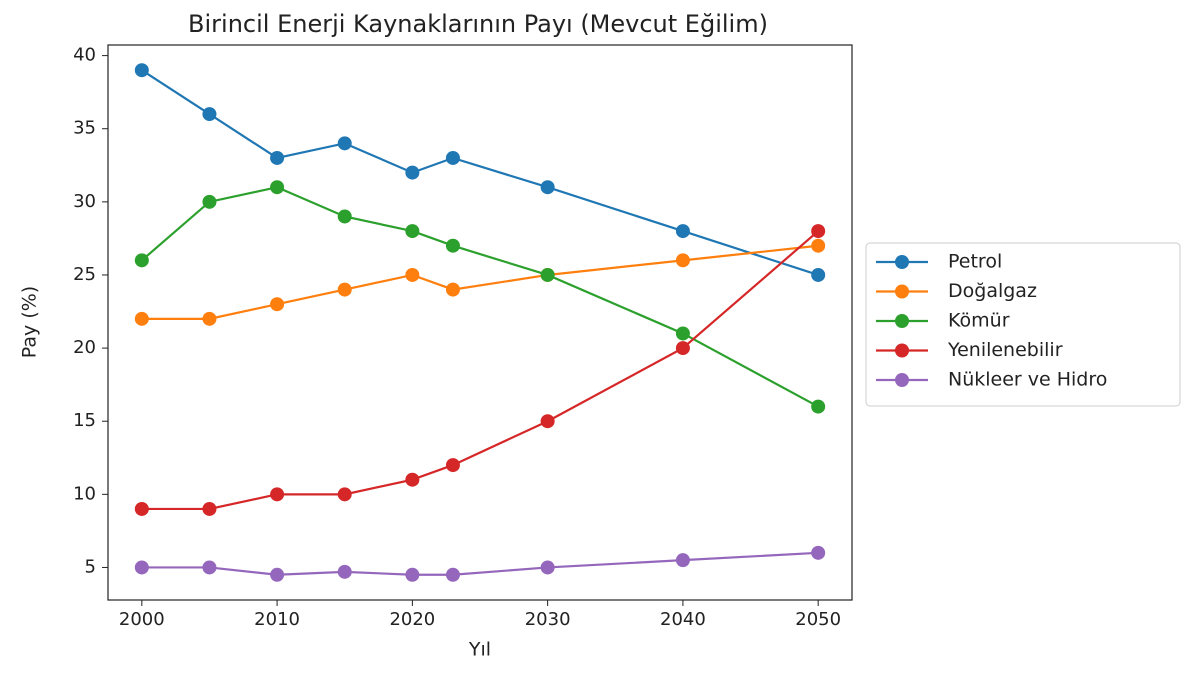  What do you see at coordinates (30, 322) in the screenshot?
I see `y-axis-label: Pay (%)` at bounding box center [30, 322].